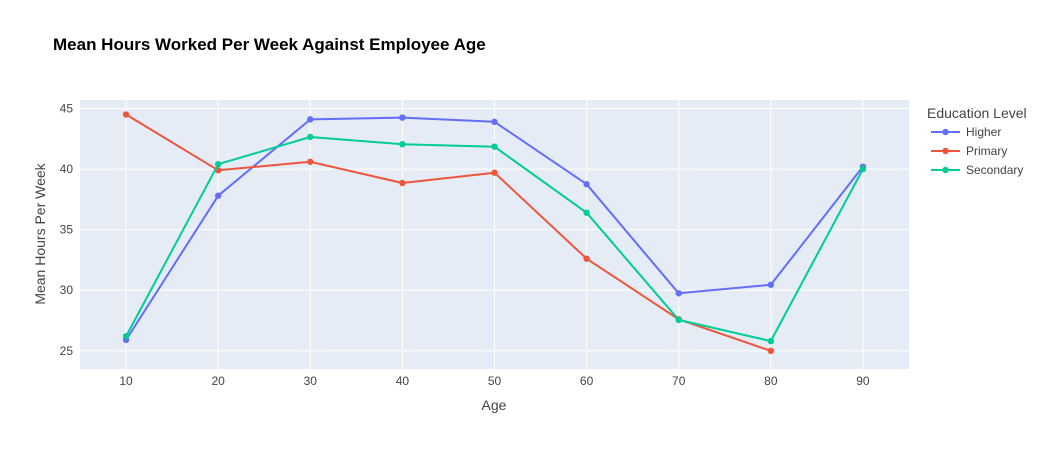  I want to click on y-tick-label: 35, so click(67, 230).